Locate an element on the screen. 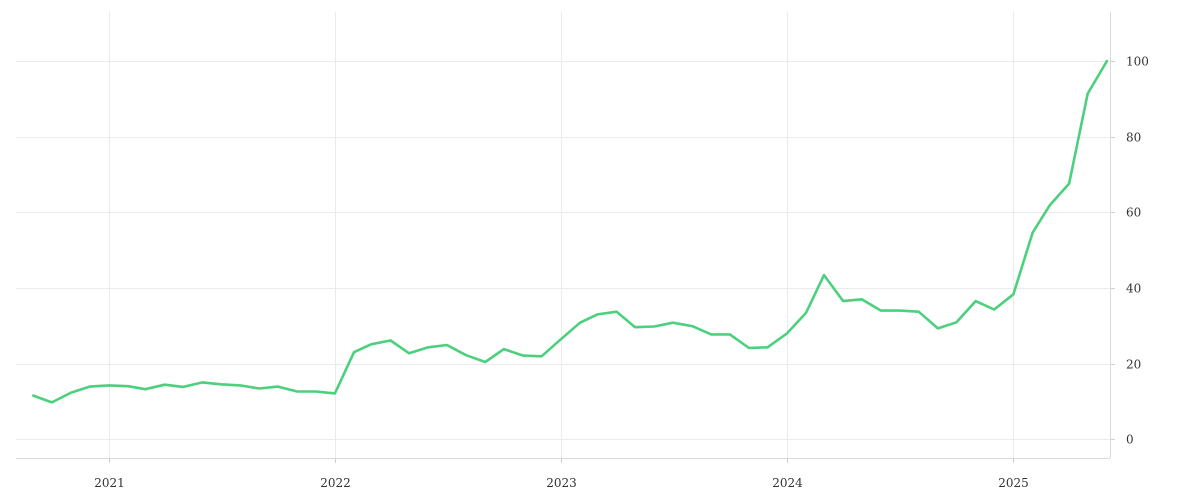  x-tick-label: 2021 is located at coordinates (109, 483).